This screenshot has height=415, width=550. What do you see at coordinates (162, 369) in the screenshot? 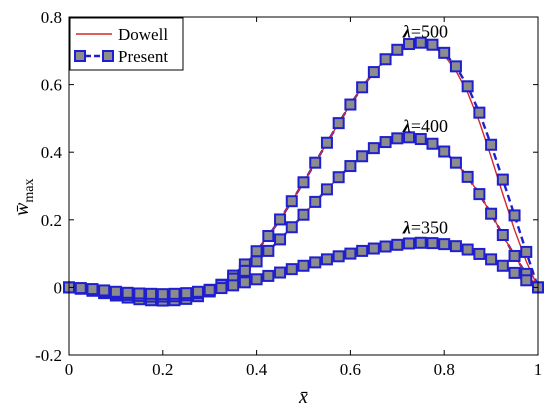
I see `x-tick-label: 0.2` at bounding box center [162, 369].